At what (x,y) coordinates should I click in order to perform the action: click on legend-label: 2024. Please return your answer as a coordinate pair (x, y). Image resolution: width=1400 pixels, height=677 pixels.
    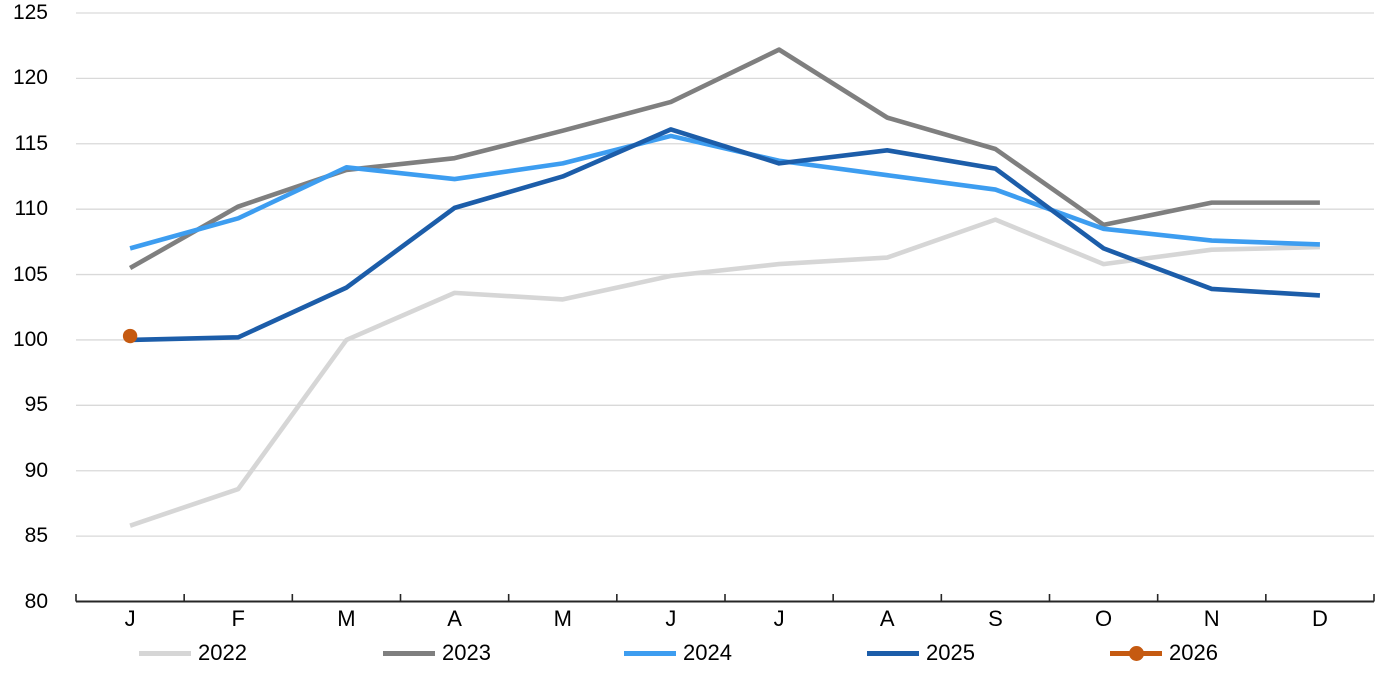
    Looking at the image, I should click on (707, 652).